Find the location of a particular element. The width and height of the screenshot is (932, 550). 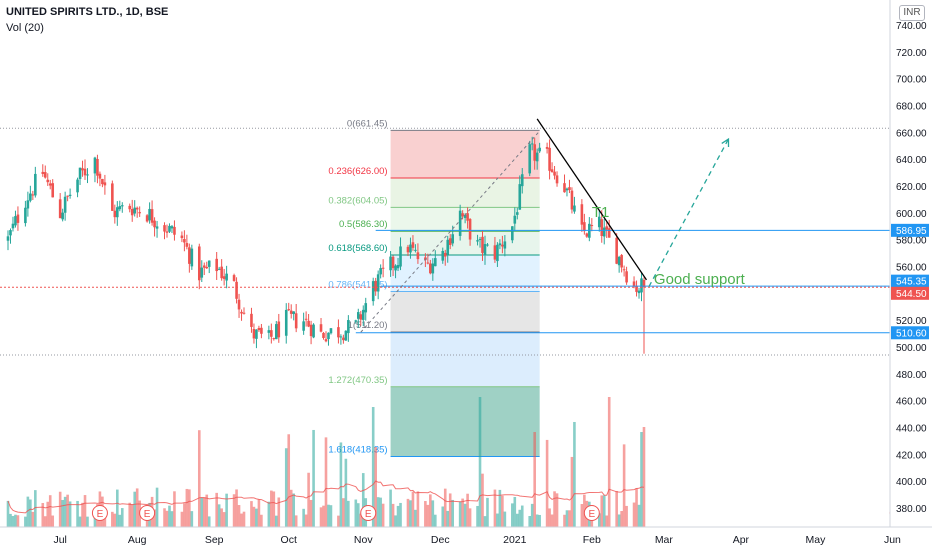

x-tick-label: Feb is located at coordinates (592, 540).